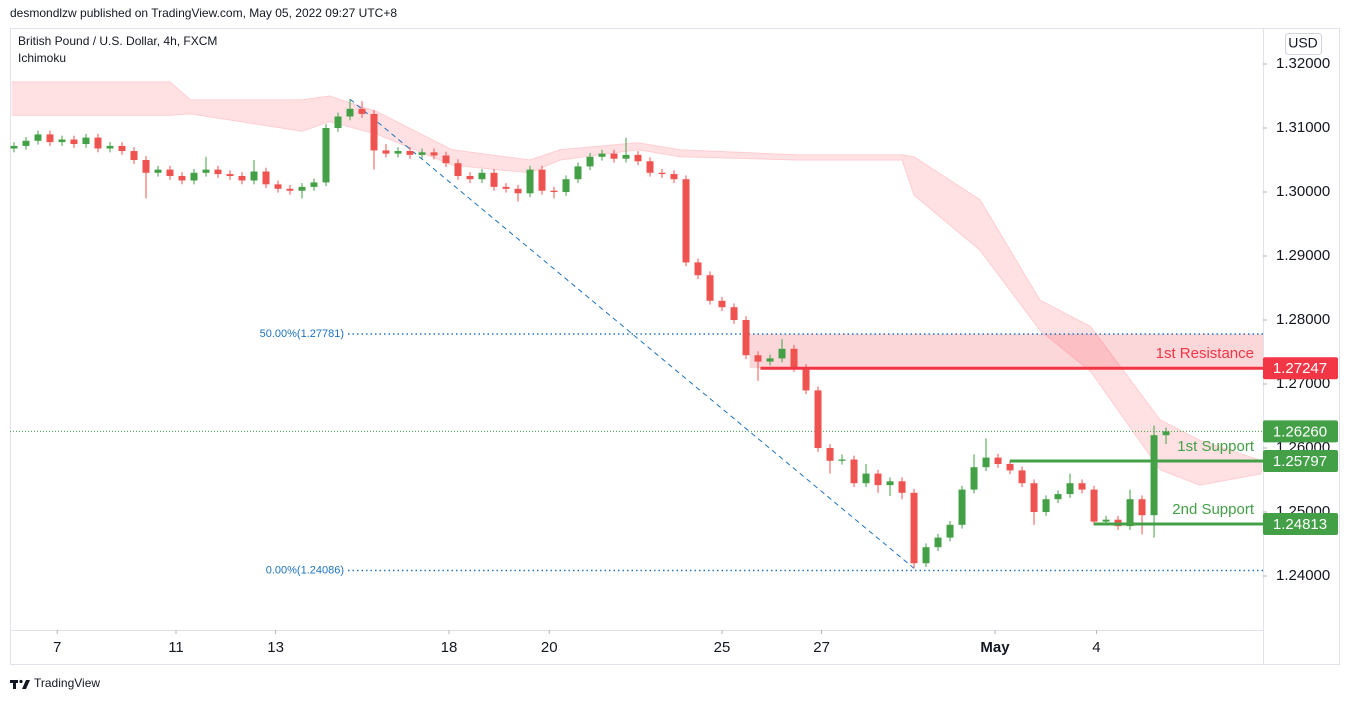 Image resolution: width=1353 pixels, height=706 pixels. Describe the element at coordinates (1303, 255) in the screenshot. I see `y-tick-label: 1.29000` at that location.